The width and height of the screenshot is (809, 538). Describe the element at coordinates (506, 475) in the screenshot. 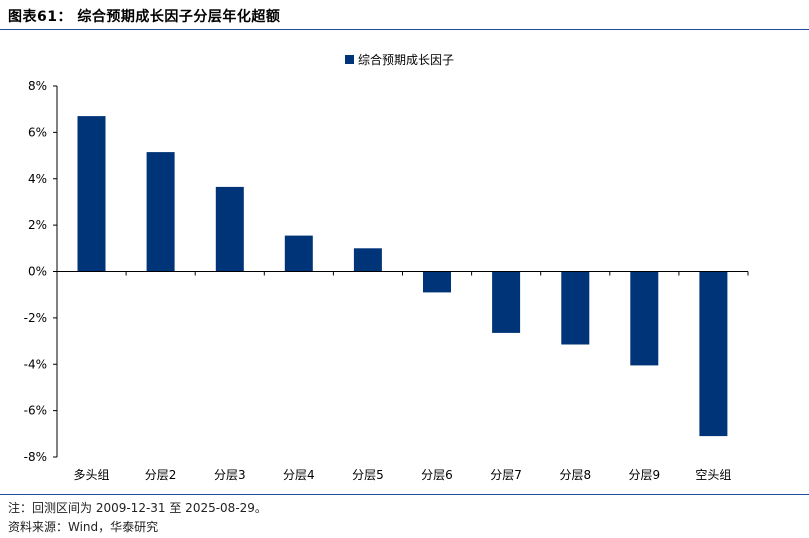

I see `x-tick-label: 分层7` at that location.